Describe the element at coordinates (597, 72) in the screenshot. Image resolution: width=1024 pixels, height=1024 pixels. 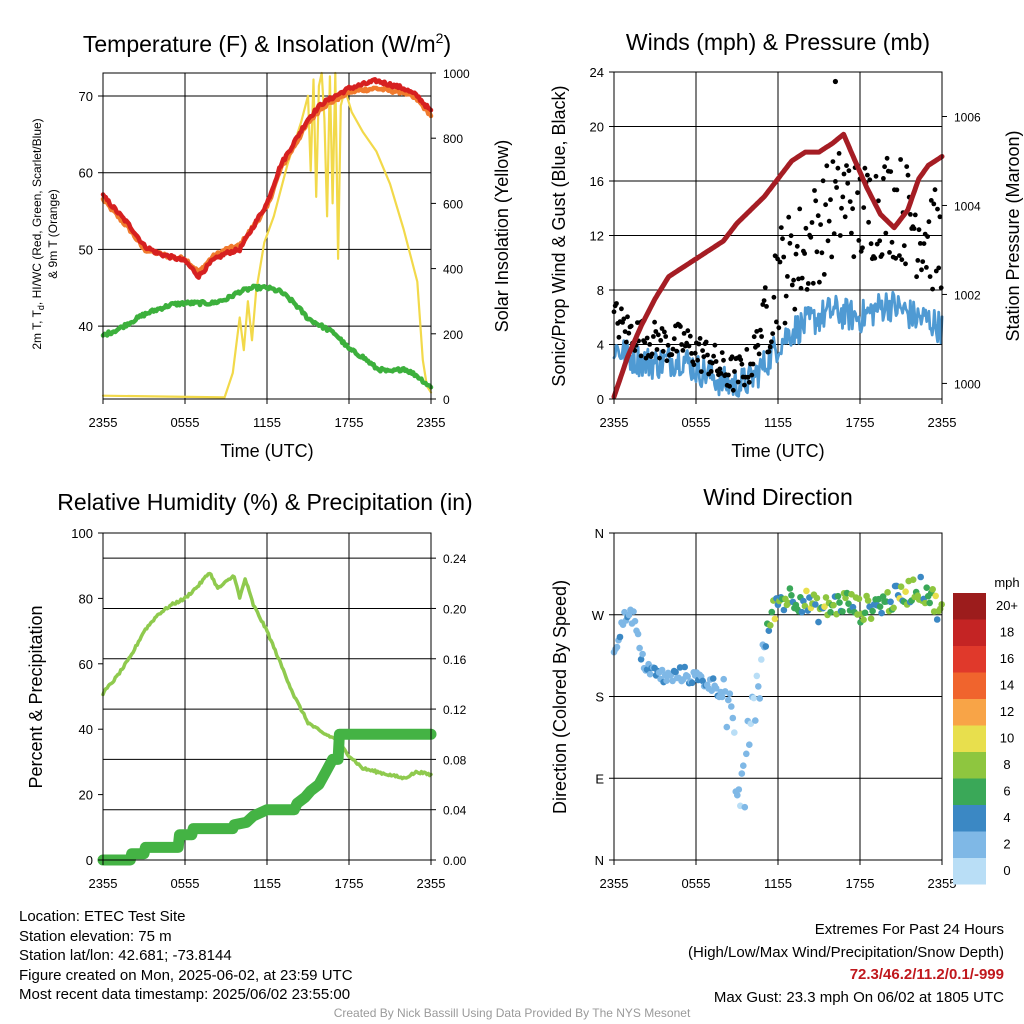
I see `y-tick-label-left: 24` at that location.